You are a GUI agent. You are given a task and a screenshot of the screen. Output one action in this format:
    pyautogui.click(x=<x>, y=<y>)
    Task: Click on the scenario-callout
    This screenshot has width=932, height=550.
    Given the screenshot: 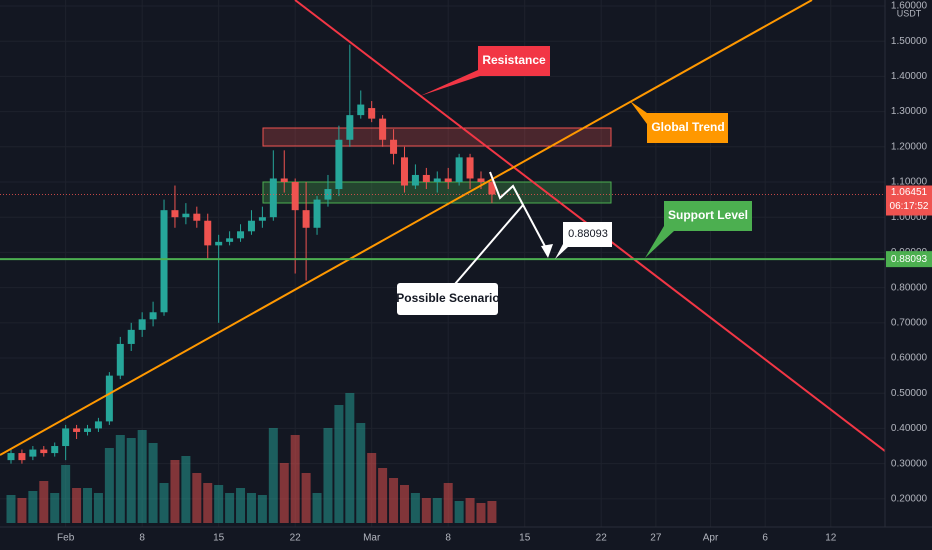 What is the action you would take?
    pyautogui.click(x=447, y=299)
    